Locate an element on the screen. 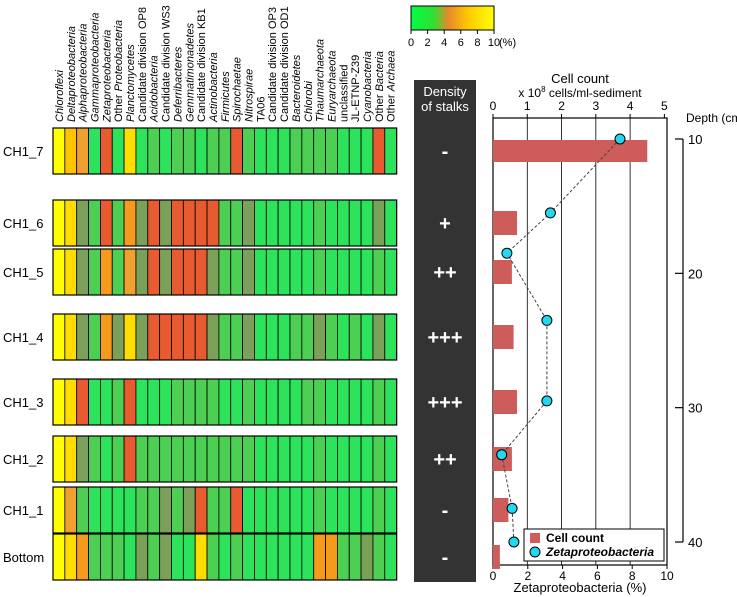  depth-tick-label: 20 is located at coordinates (695, 273).